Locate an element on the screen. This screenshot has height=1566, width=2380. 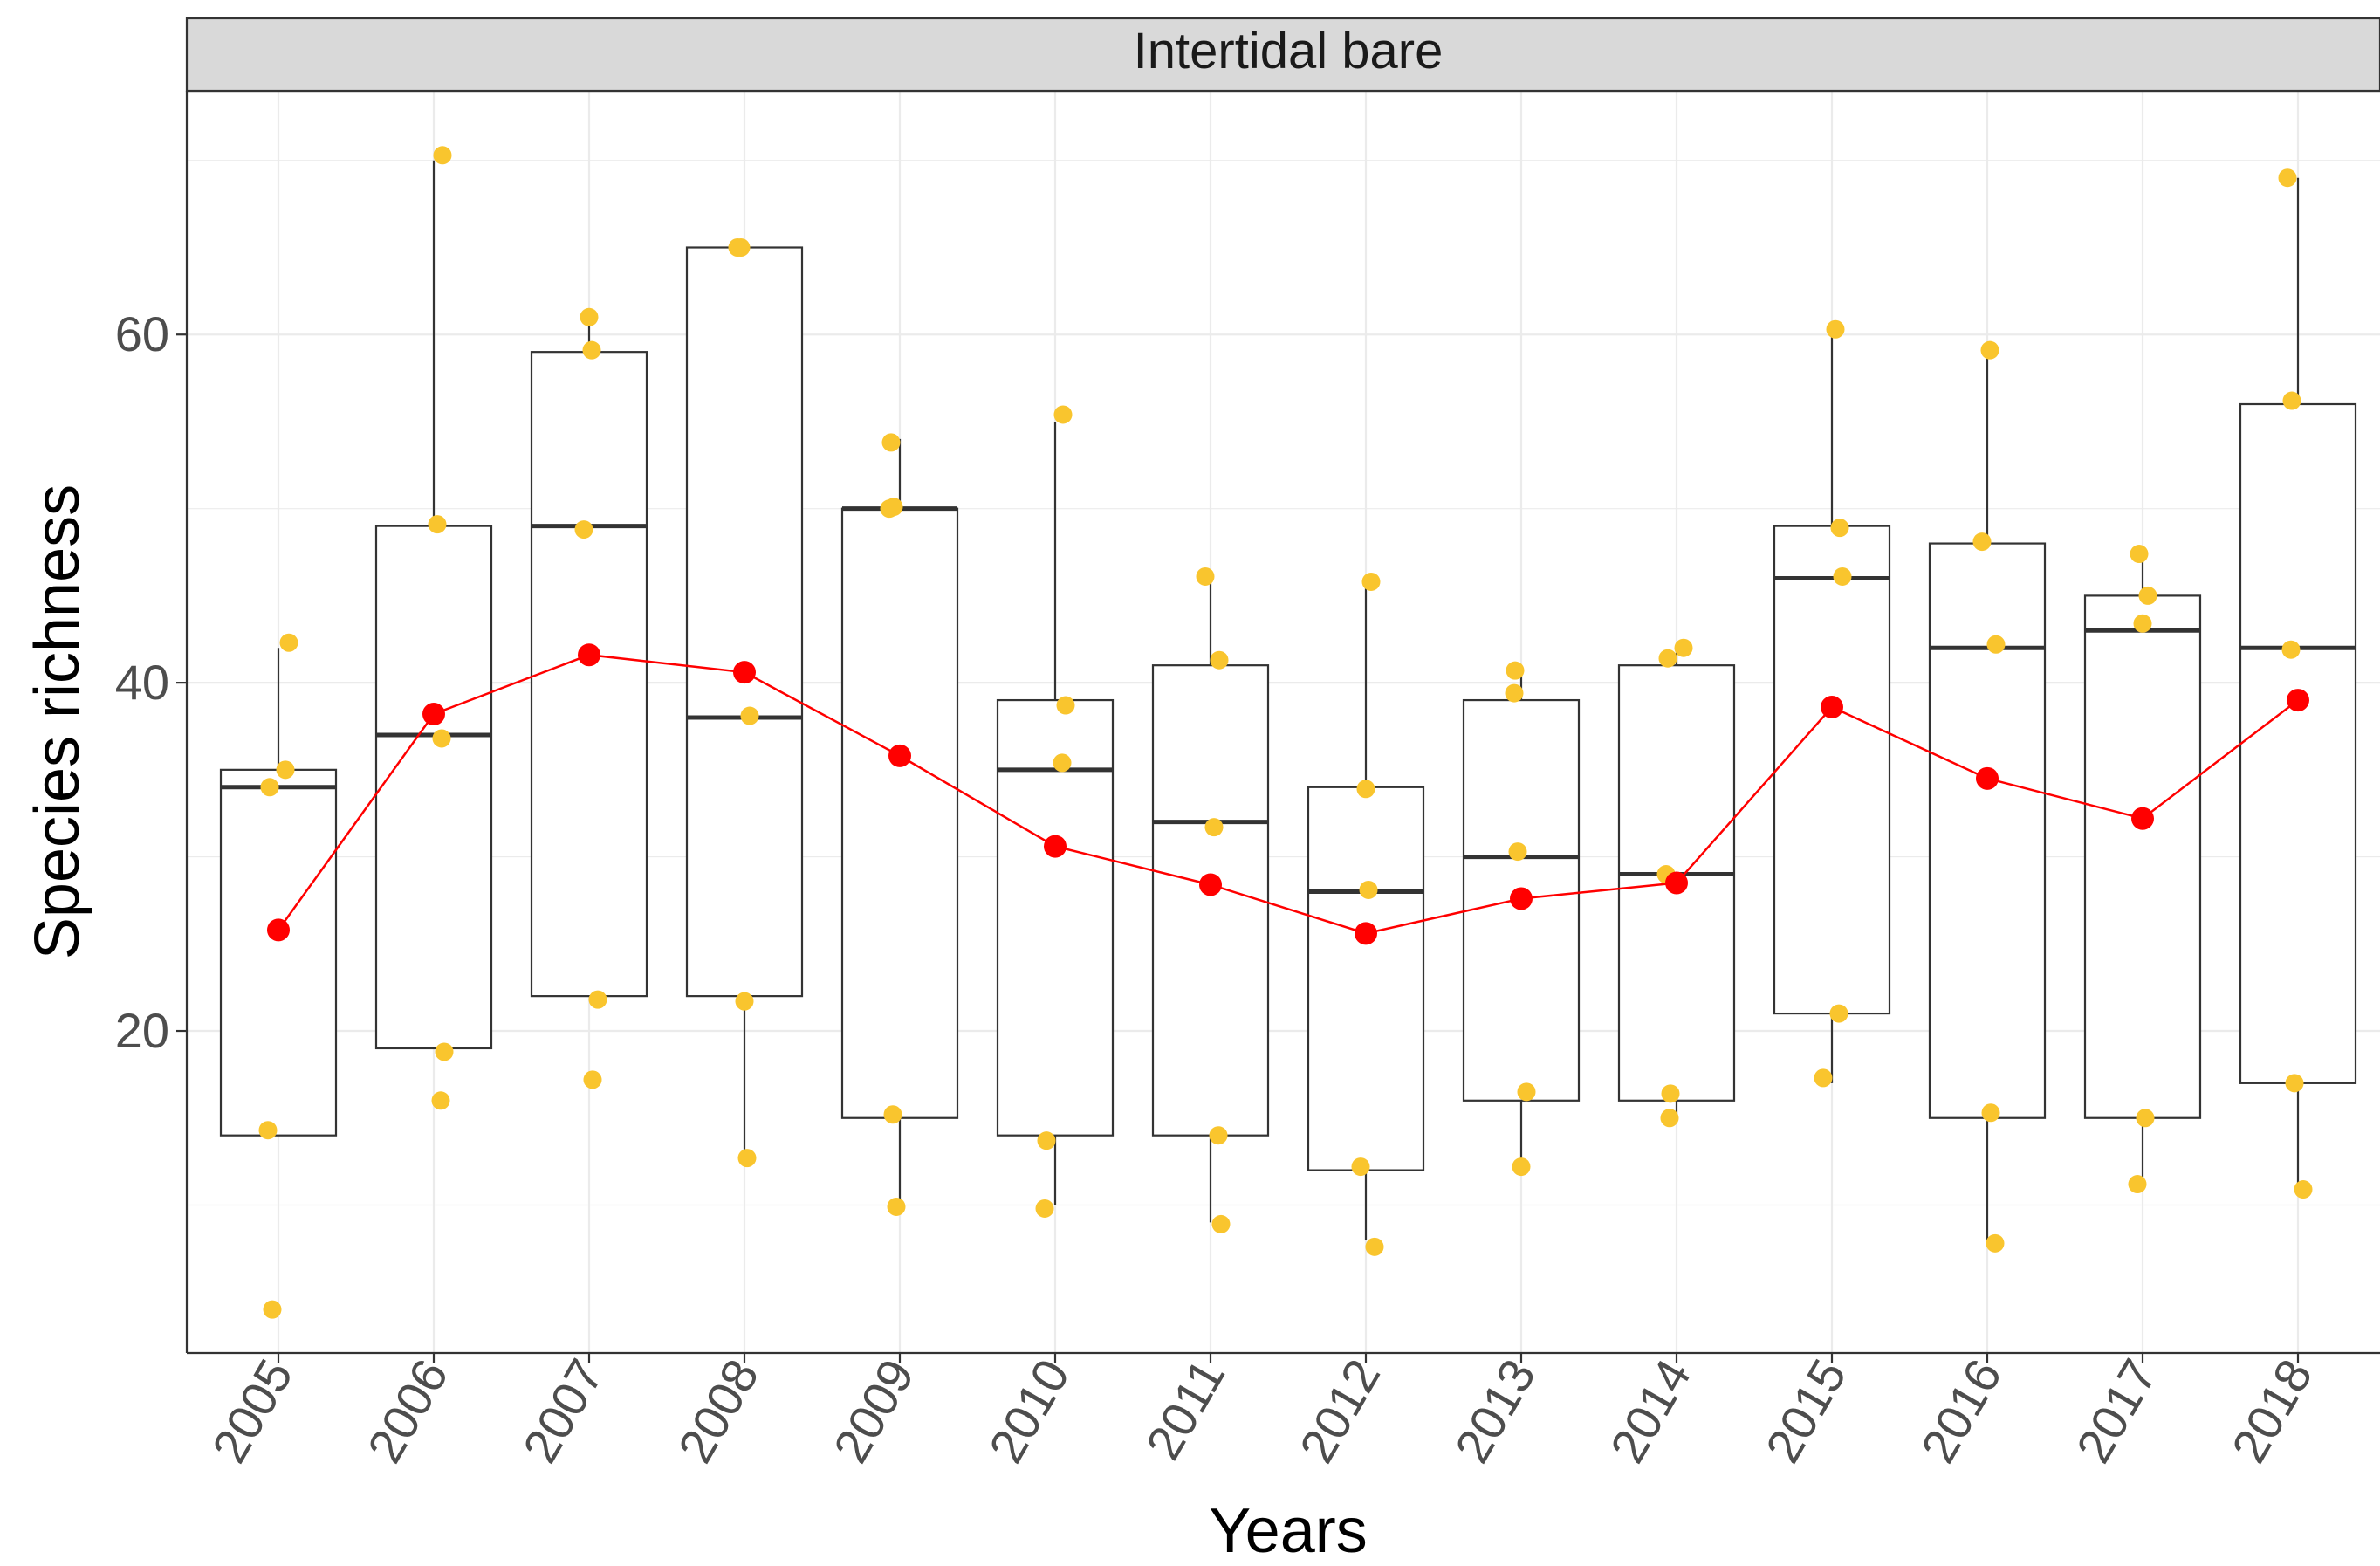
facet-strip-label: Intertidal bare is located at coordinates (1289, 51).